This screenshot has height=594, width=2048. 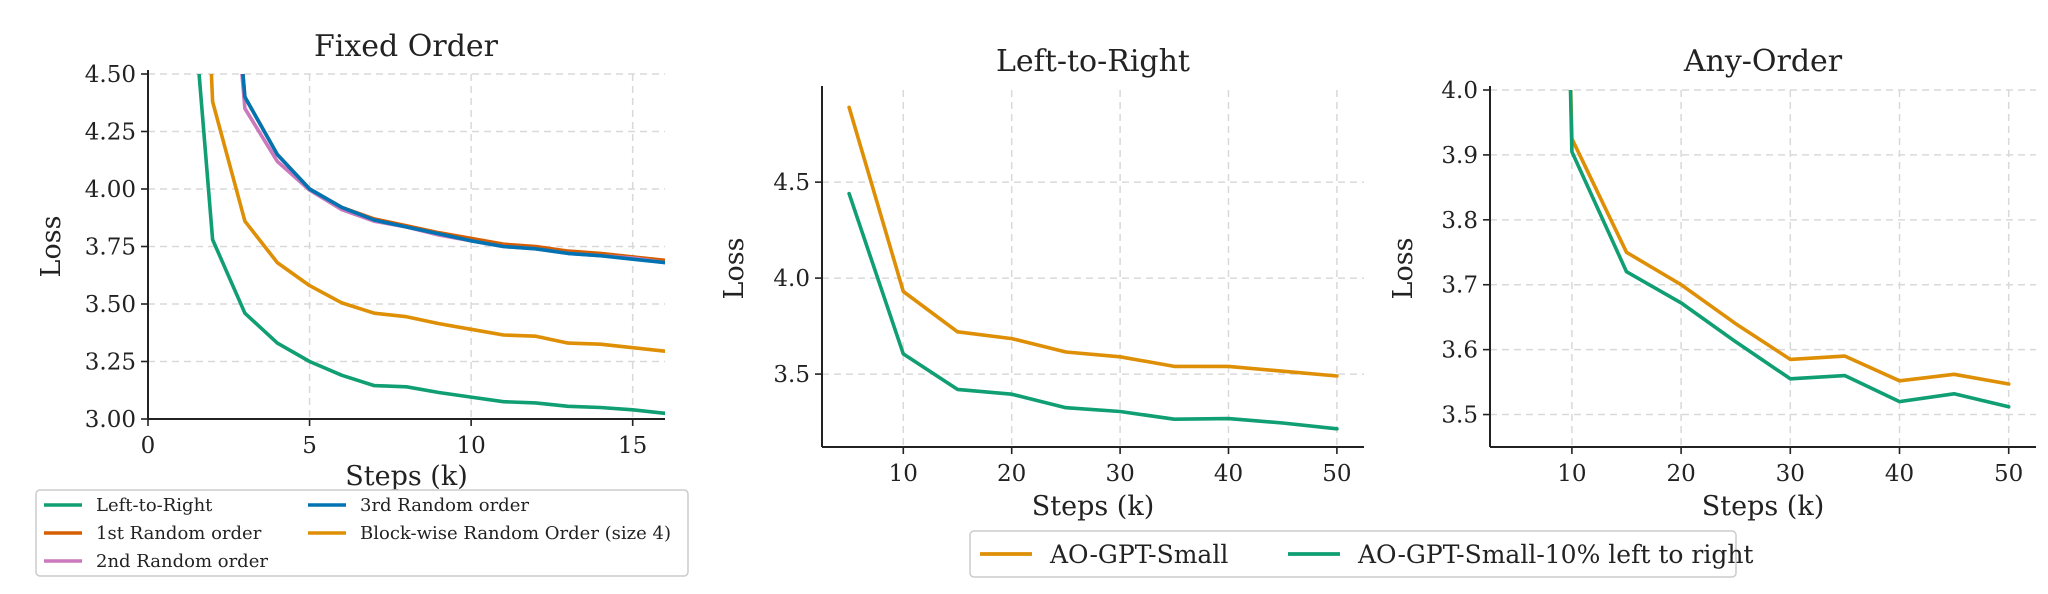 What do you see at coordinates (1459, 286) in the screenshot?
I see `y-tick-label: 3.7` at bounding box center [1459, 286].